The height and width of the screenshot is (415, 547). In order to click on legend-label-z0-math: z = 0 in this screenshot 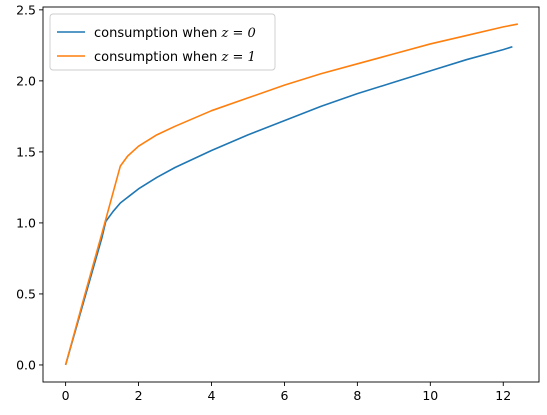, I will do `click(238, 33)`.